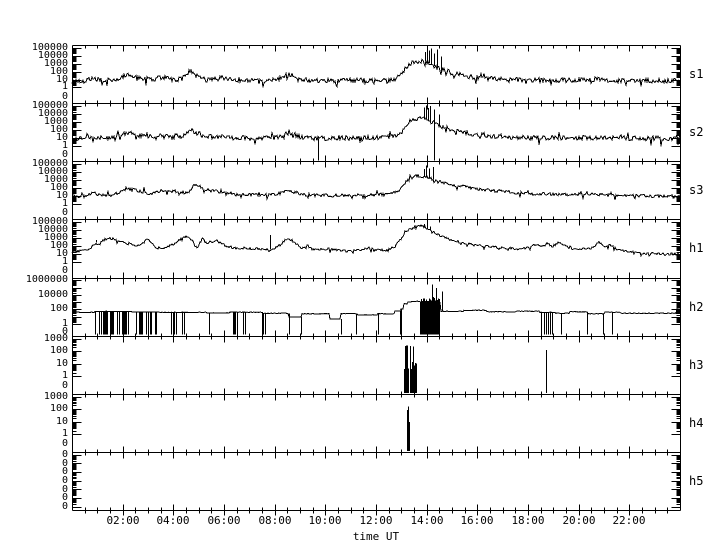 The height and width of the screenshot is (550, 720). Describe the element at coordinates (427, 520) in the screenshot. I see `x-tick-label: 14:00` at that location.